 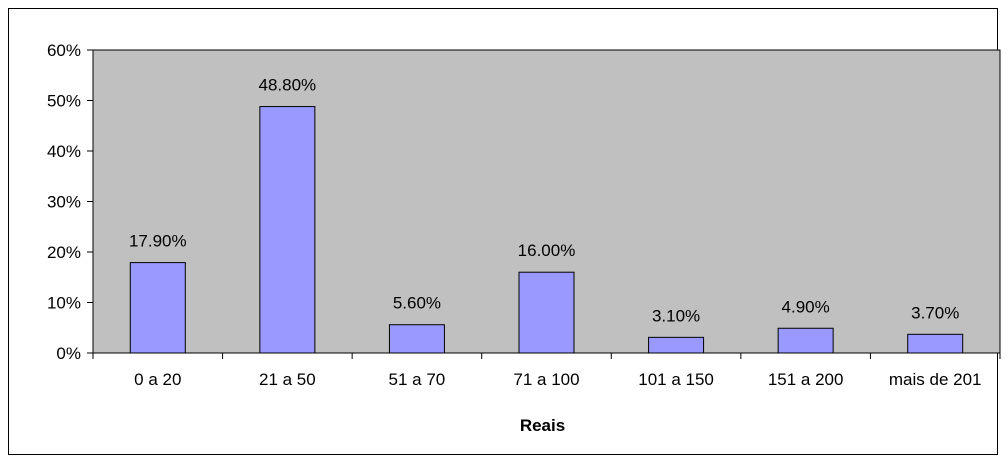 What do you see at coordinates (68, 353) in the screenshot?
I see `y-tick-label: 0%` at bounding box center [68, 353].